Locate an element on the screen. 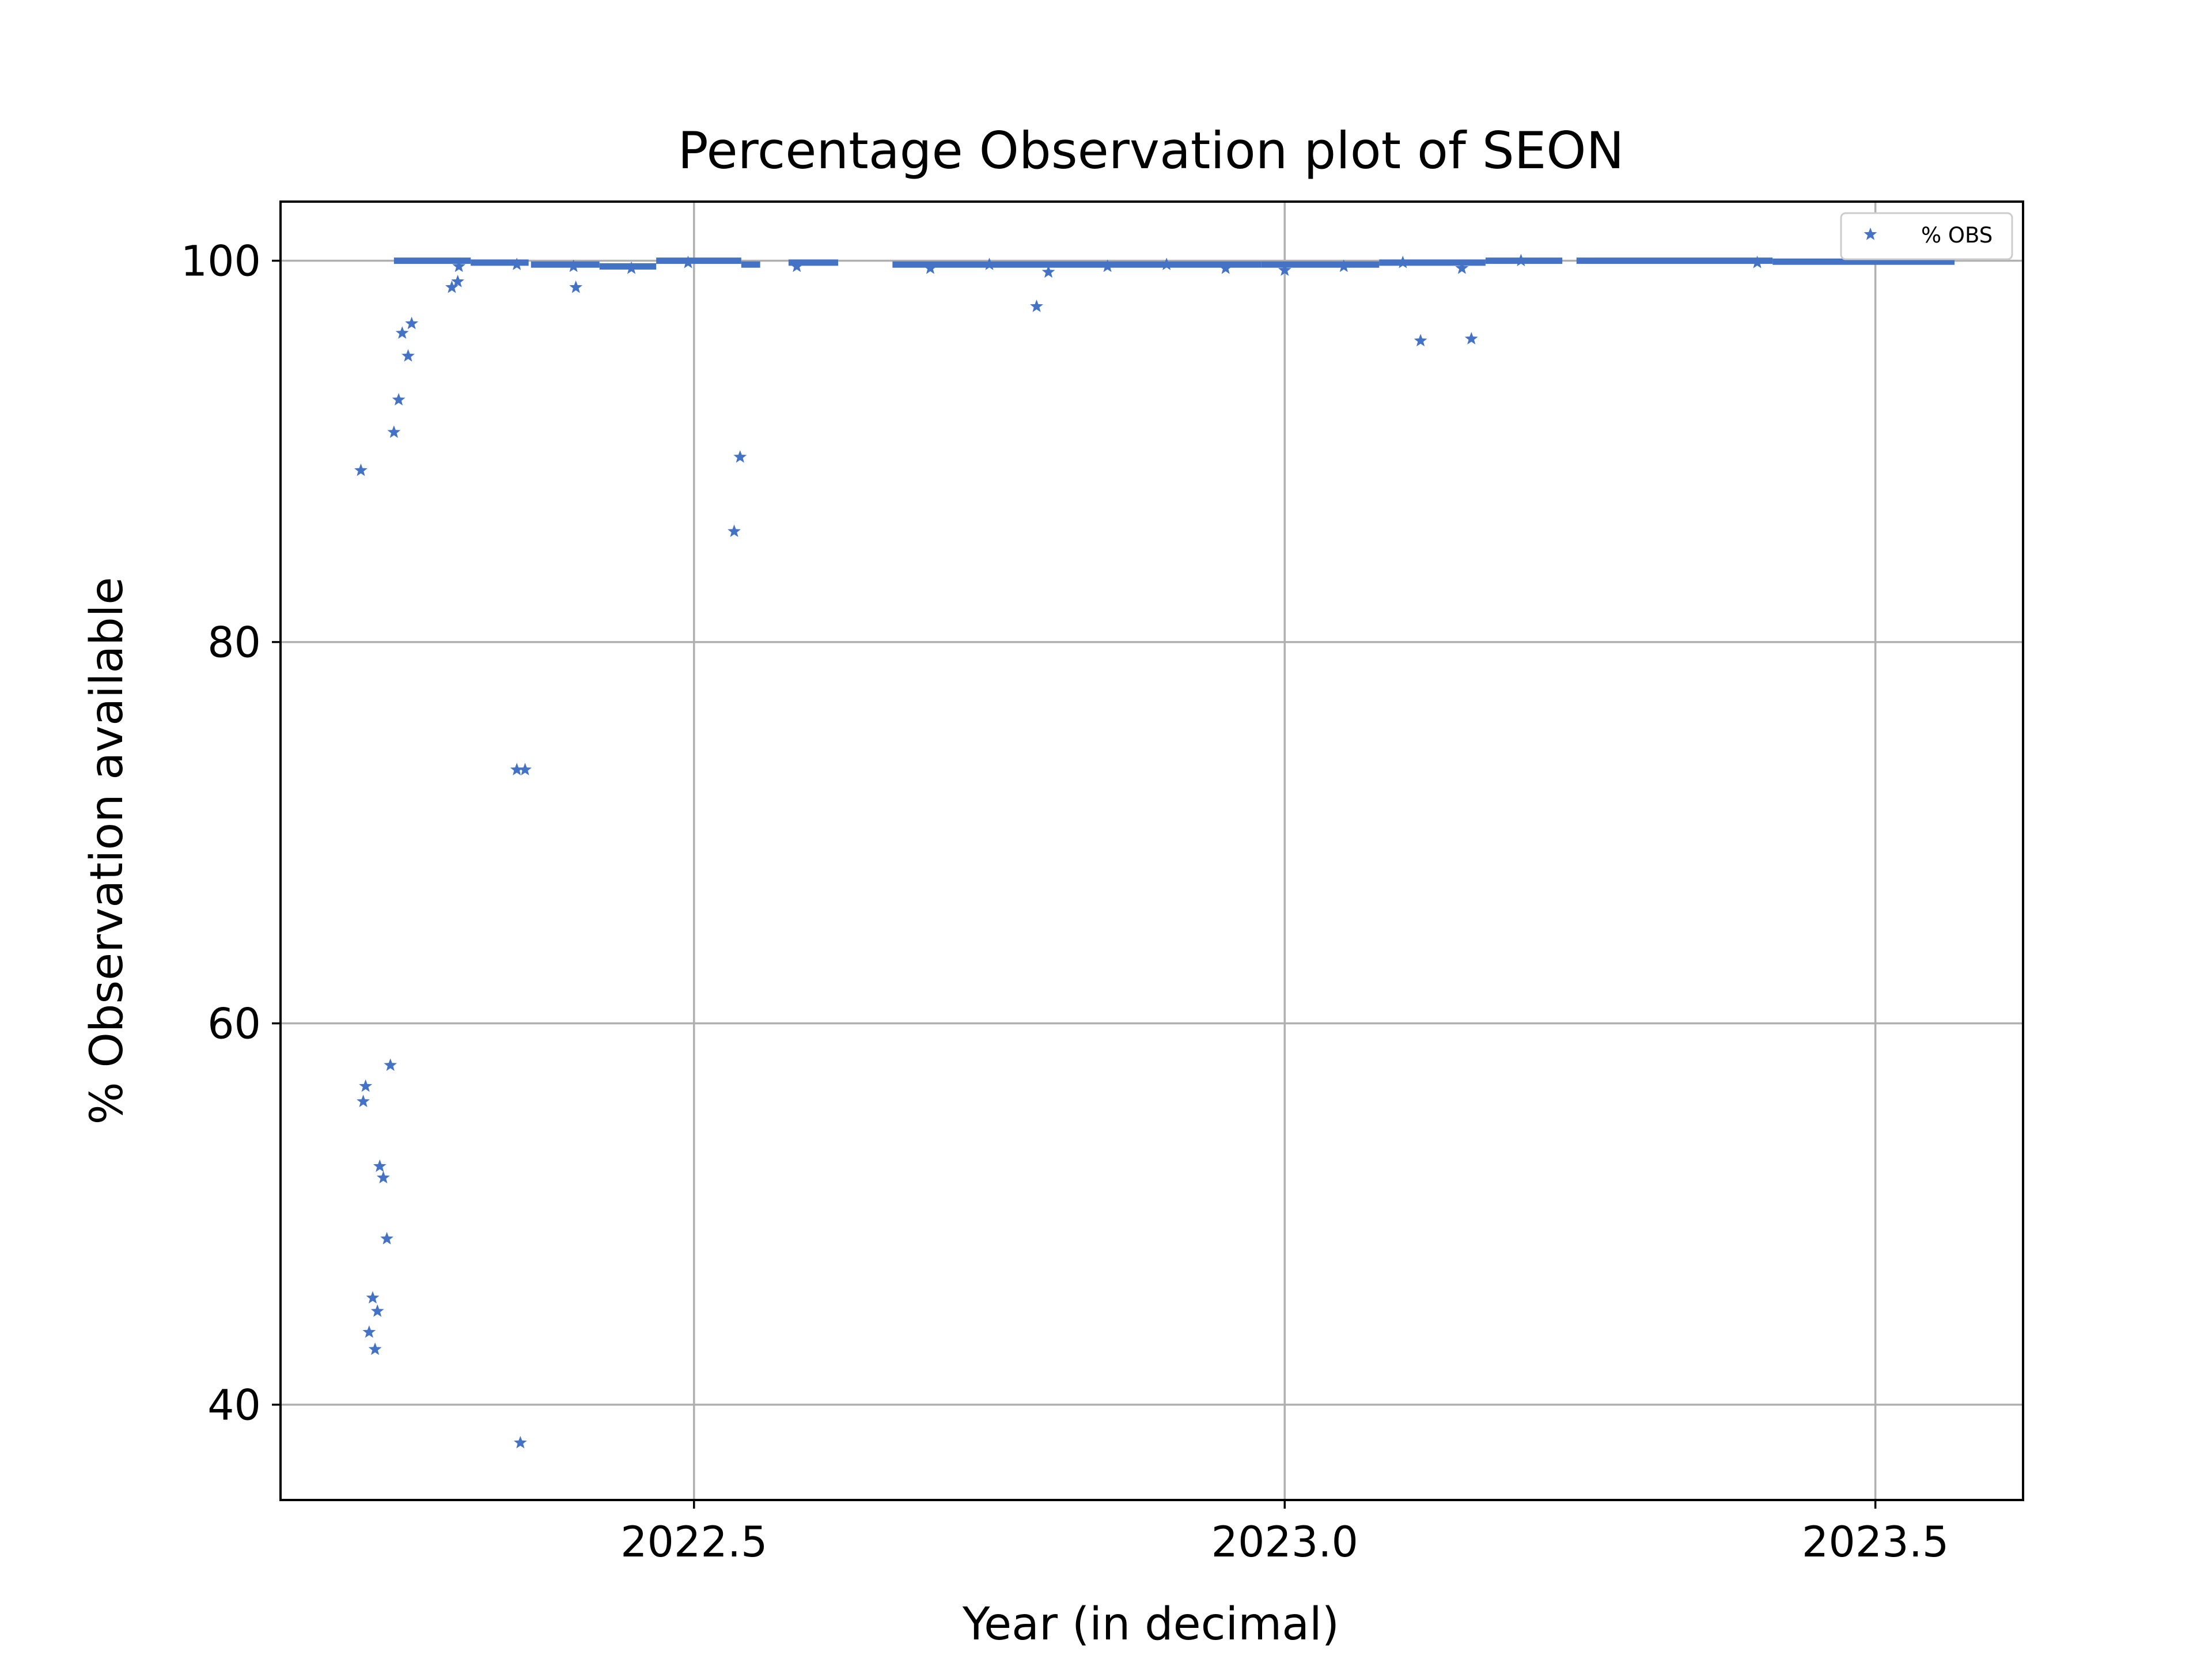 The width and height of the screenshot is (2212, 1659). legend-star is located at coordinates (1870, 234).